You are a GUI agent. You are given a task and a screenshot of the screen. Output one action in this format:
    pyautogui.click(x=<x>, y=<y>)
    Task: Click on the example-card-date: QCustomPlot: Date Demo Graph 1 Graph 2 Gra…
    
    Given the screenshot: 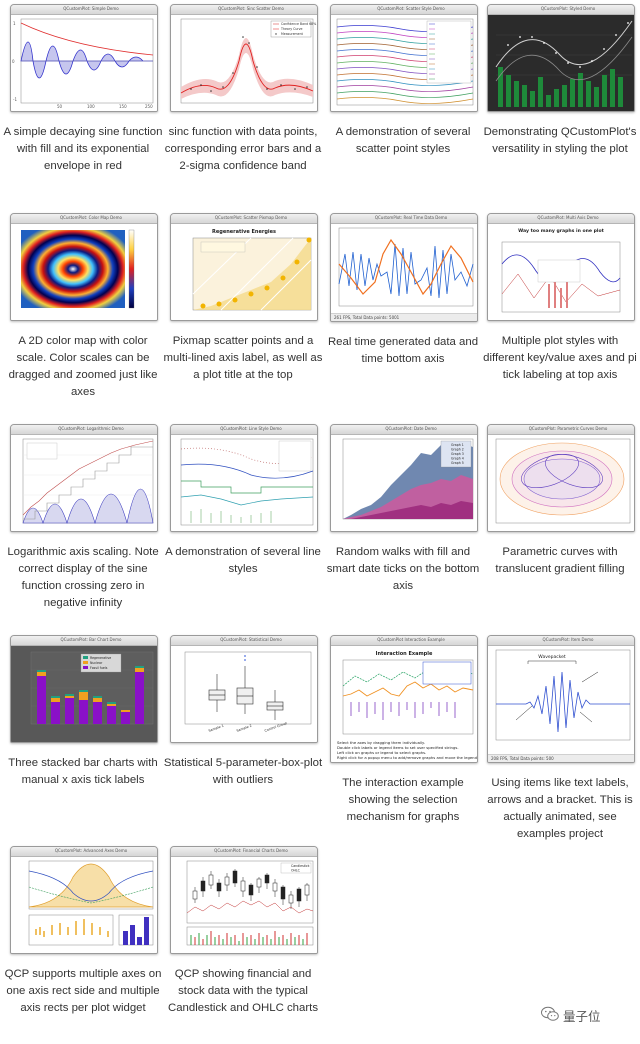 What is the action you would take?
    pyautogui.click(x=403, y=509)
    